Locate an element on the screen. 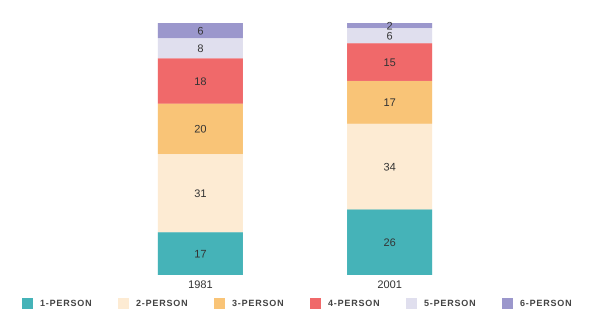  legend-label: 1-PERSON is located at coordinates (66, 303).